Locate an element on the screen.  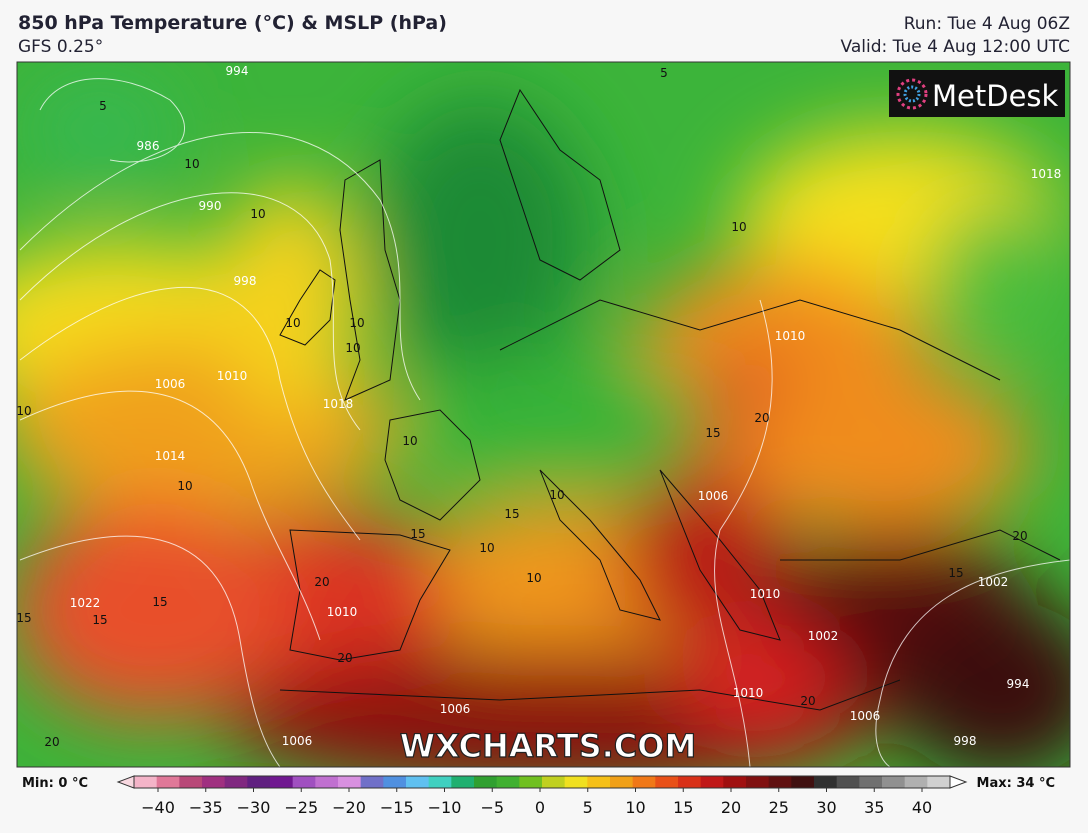
logo-box is located at coordinates (977, 93).